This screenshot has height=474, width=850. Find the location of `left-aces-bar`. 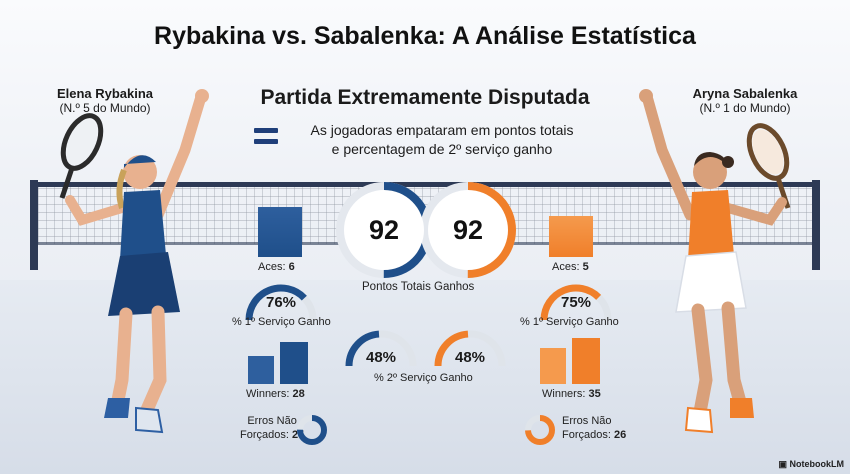

left-aces-bar is located at coordinates (280, 232).